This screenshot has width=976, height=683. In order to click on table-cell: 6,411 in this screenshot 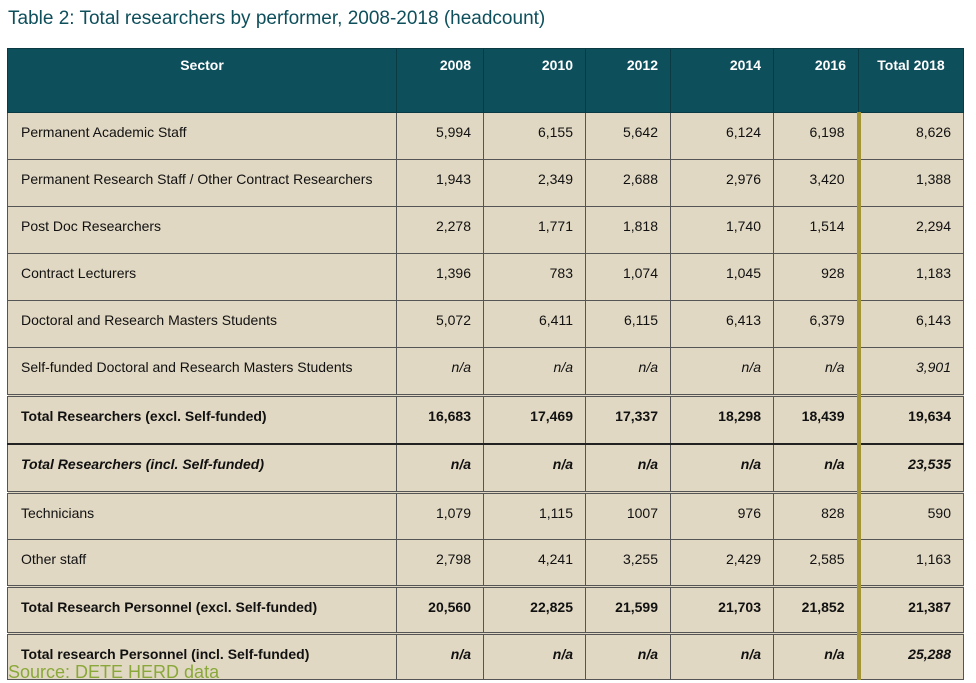, I will do `click(534, 324)`.